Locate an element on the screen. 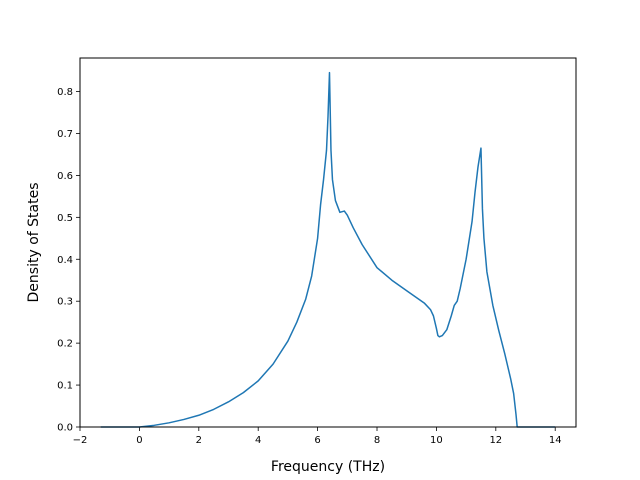  x-tick-label: 12 is located at coordinates (495, 440).